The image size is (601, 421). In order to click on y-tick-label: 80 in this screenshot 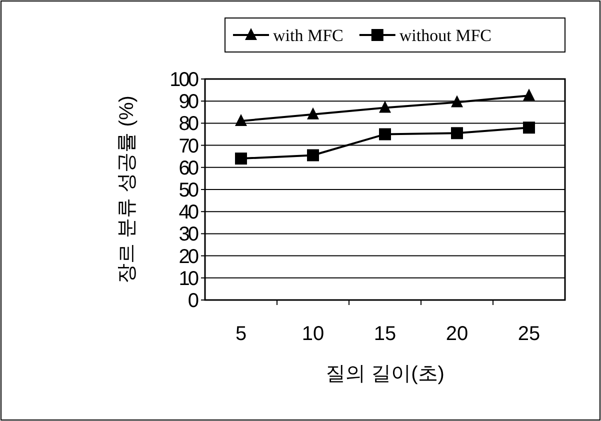, I will do `click(188, 124)`.